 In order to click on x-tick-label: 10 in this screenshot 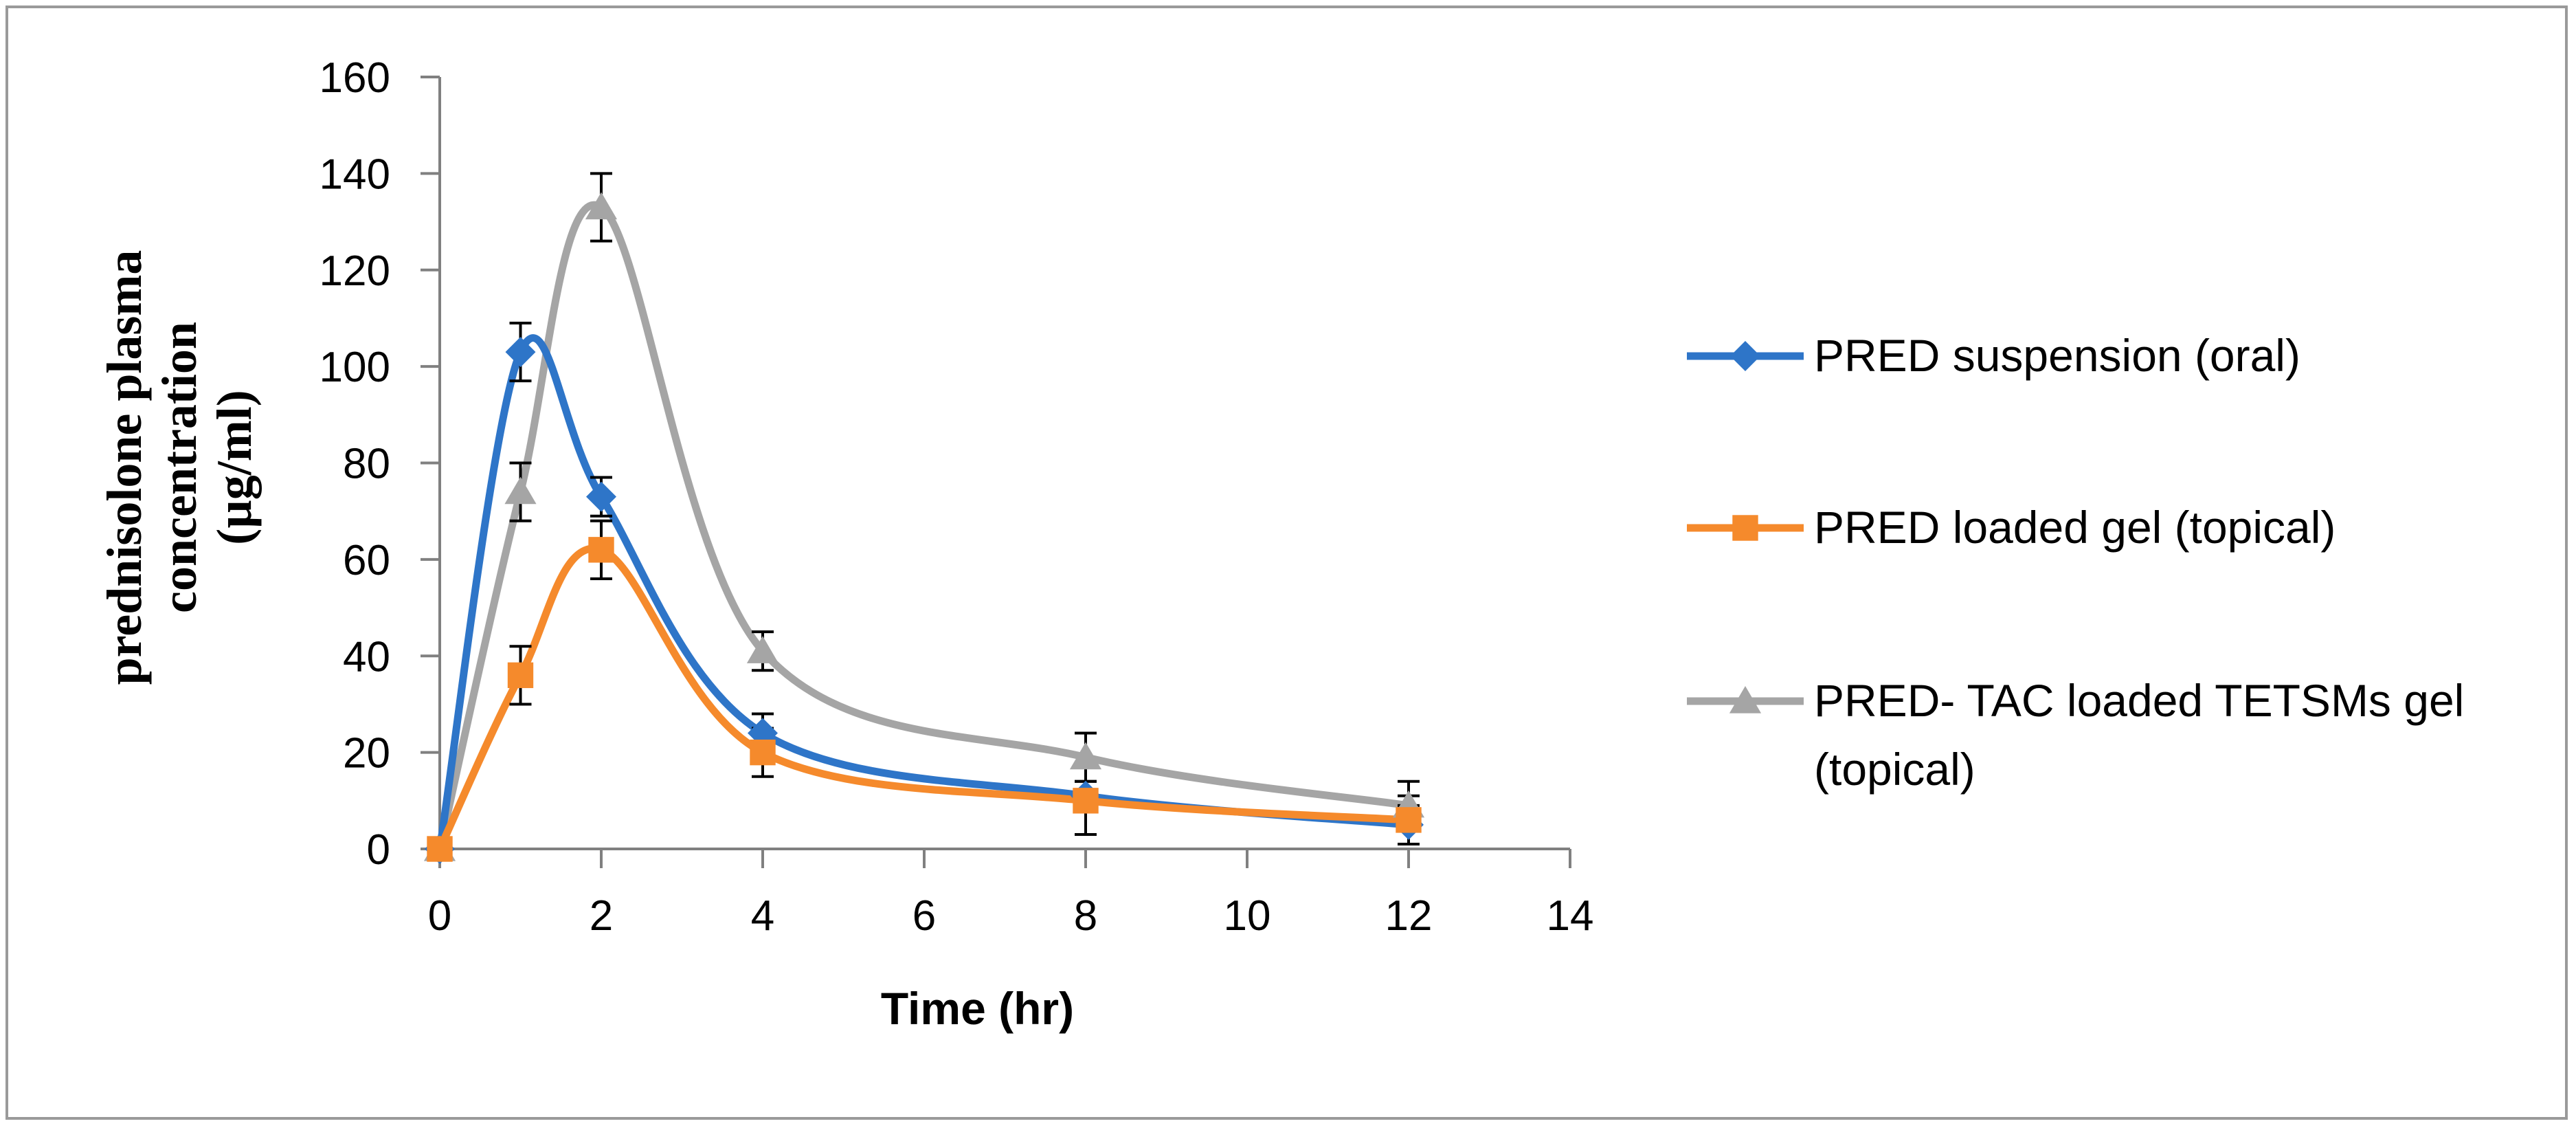, I will do `click(1247, 916)`.